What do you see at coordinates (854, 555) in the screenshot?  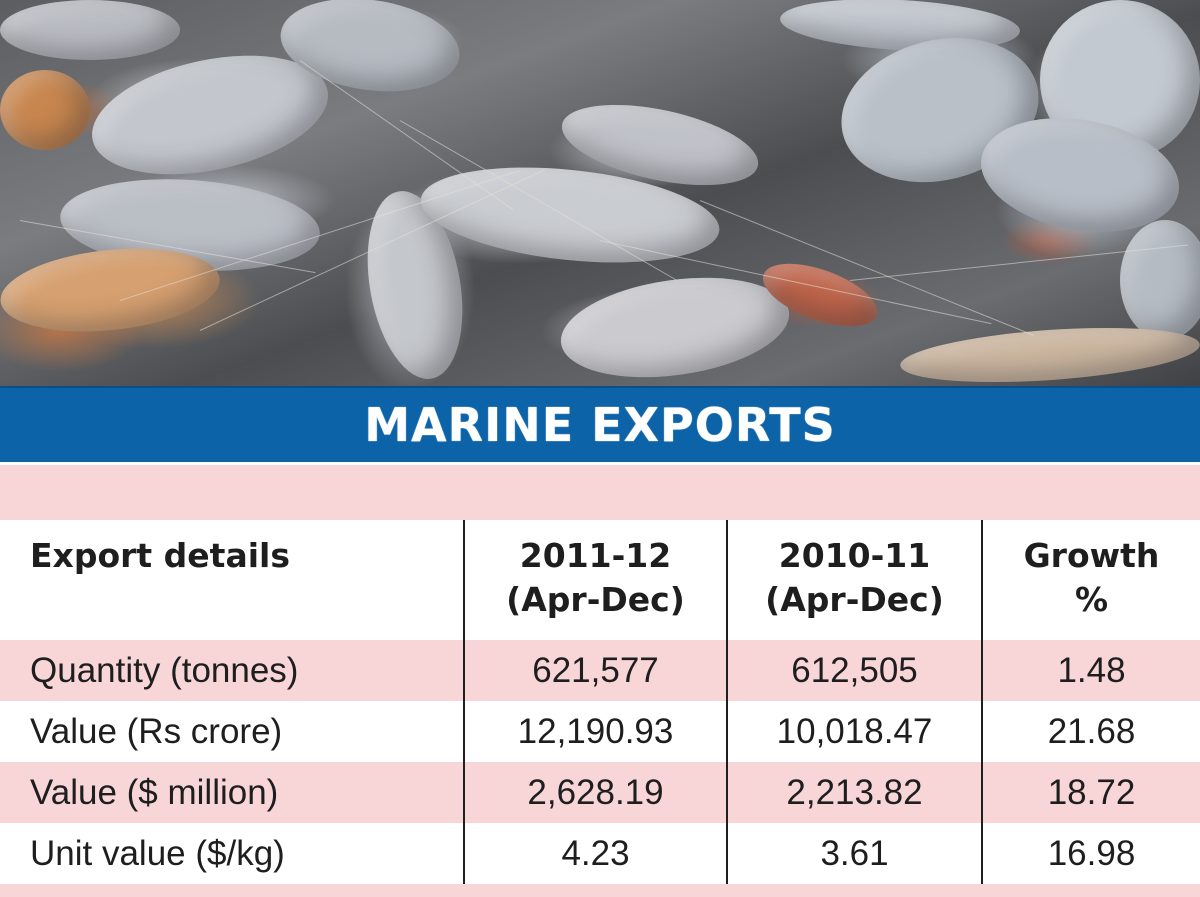 I see `header-text: 2010-11` at bounding box center [854, 555].